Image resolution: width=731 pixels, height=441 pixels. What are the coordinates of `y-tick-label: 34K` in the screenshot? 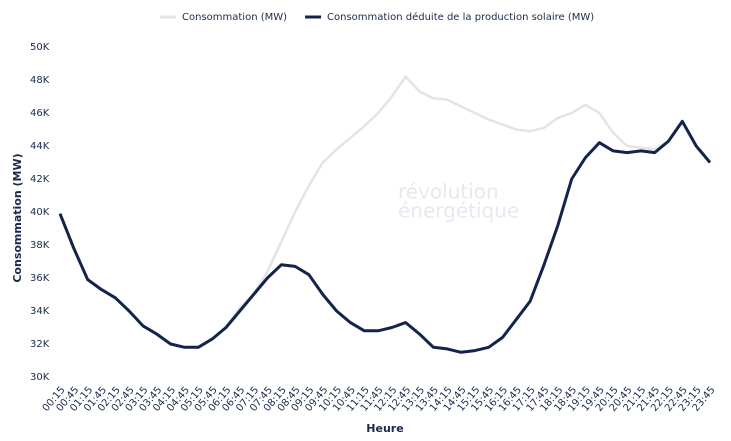 It's located at (40, 311).